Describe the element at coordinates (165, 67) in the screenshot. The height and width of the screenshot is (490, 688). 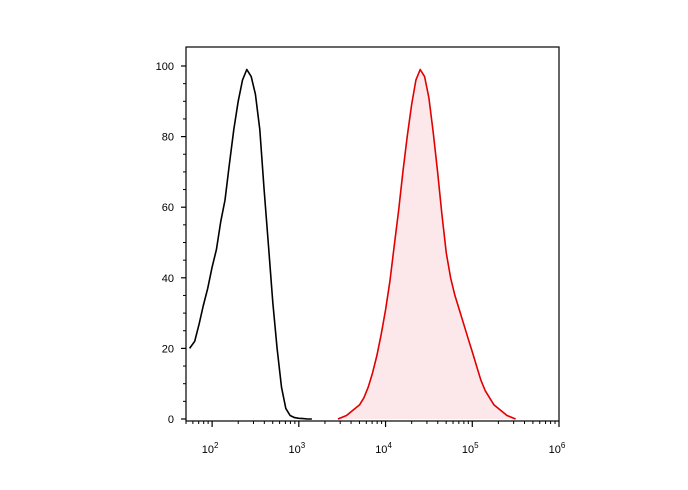
I see `y-tick-label: 100` at that location.